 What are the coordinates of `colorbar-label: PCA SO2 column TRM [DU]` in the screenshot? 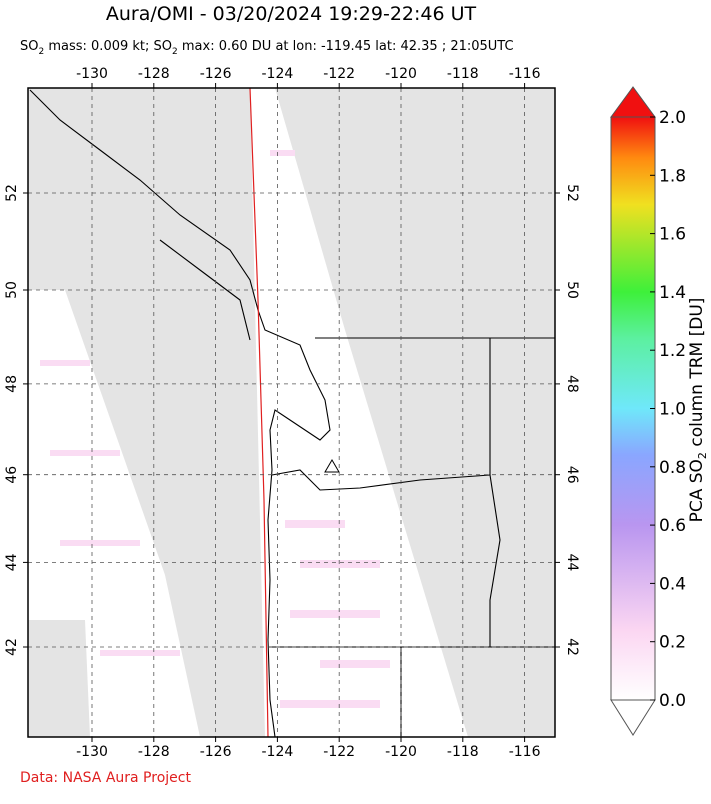 It's located at (698, 410).